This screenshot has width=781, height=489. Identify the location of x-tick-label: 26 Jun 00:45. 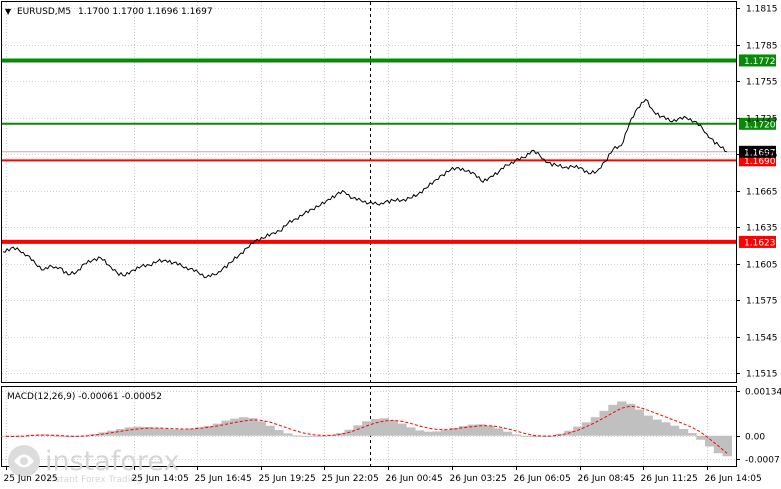
(414, 479).